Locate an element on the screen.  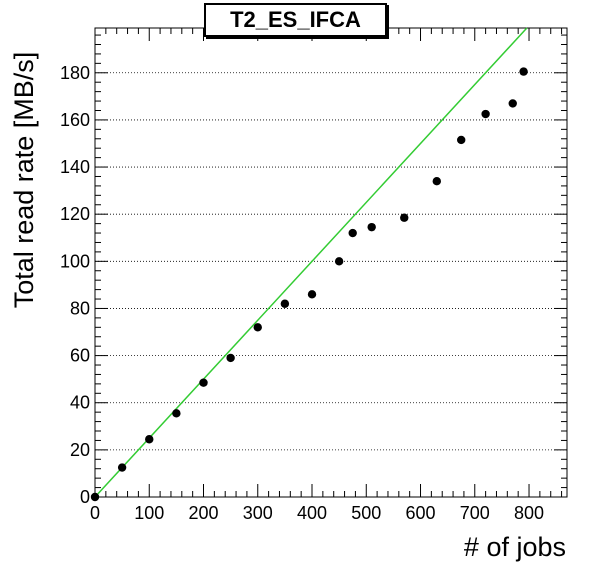
x-axis-label: # of jobs is located at coordinates (515, 547).